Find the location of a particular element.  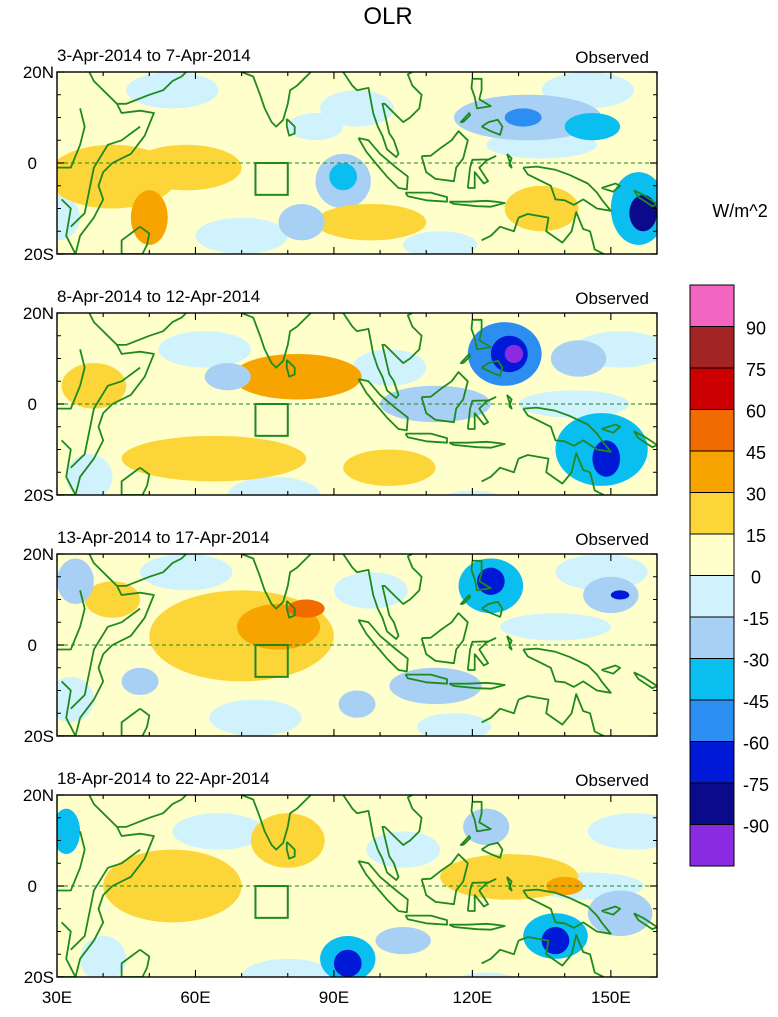

colorbar-label: -30 is located at coordinates (756, 661).